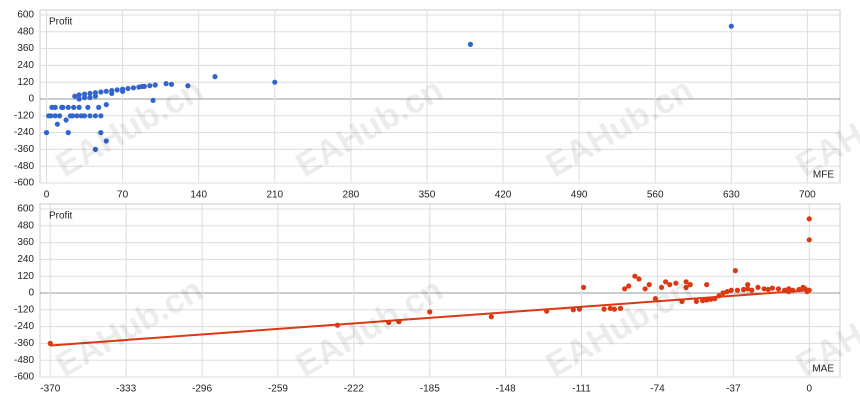  What do you see at coordinates (278, 389) in the screenshot?
I see `x-tick-label: -259` at bounding box center [278, 389].